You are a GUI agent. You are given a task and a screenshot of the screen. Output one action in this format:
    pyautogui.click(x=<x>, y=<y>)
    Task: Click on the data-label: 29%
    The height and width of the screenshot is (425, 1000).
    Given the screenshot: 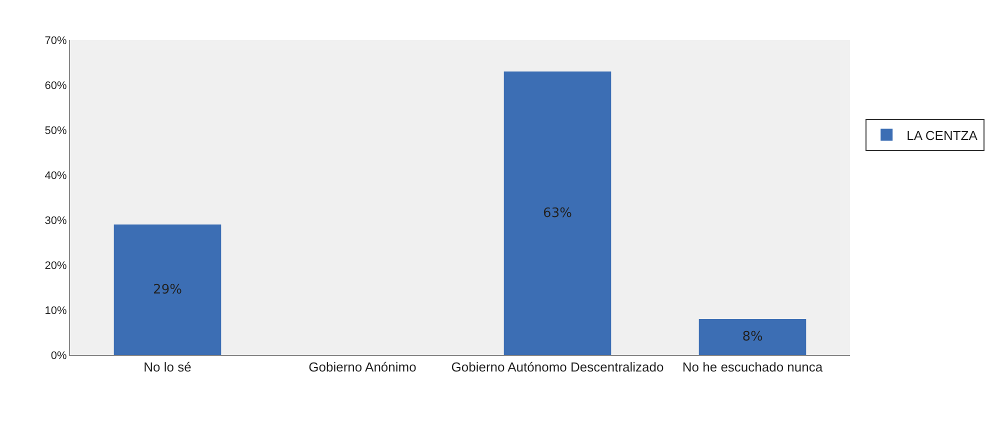 What is the action you would take?
    pyautogui.click(x=167, y=290)
    